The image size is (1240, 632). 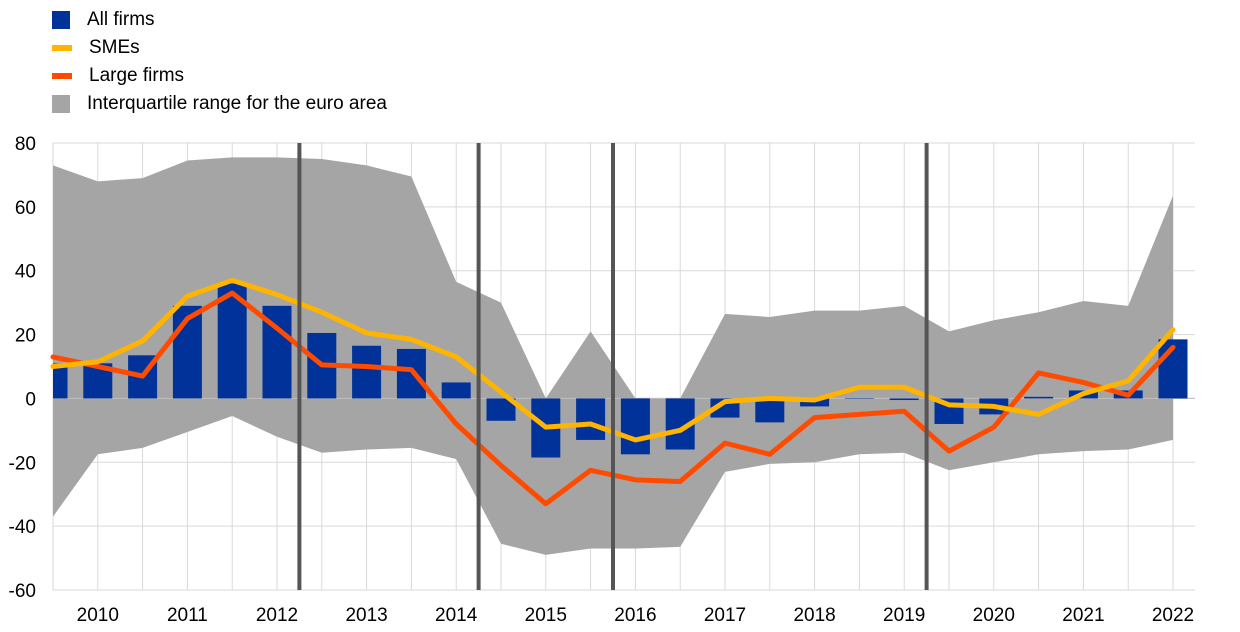 I want to click on x-tick-label: 2021, so click(x=1083, y=615).